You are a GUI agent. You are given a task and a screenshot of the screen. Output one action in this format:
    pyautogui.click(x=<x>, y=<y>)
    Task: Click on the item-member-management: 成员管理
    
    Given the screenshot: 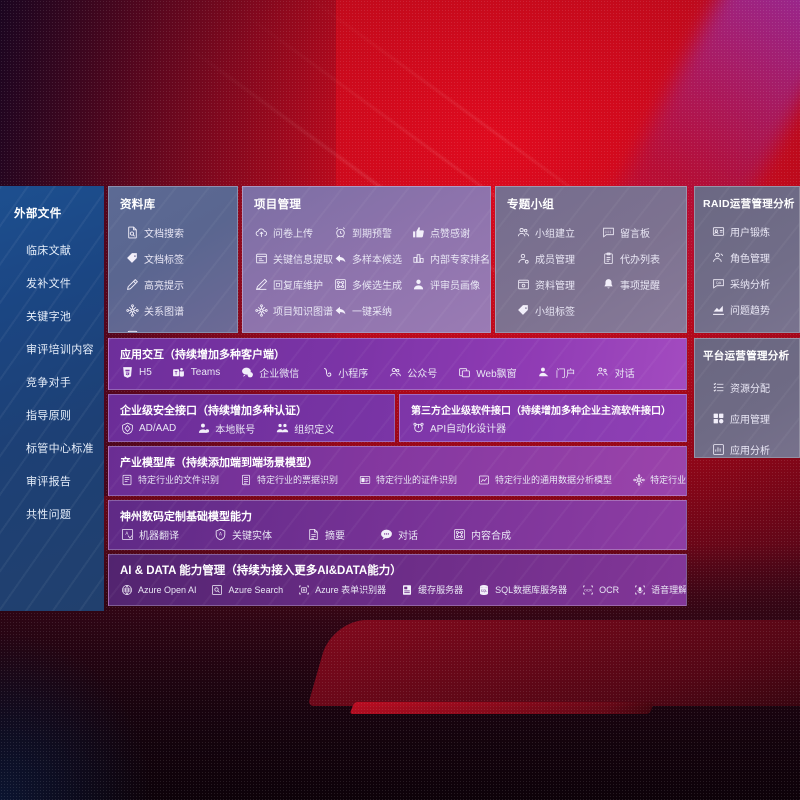 What is the action you would take?
    pyautogui.click(x=558, y=258)
    